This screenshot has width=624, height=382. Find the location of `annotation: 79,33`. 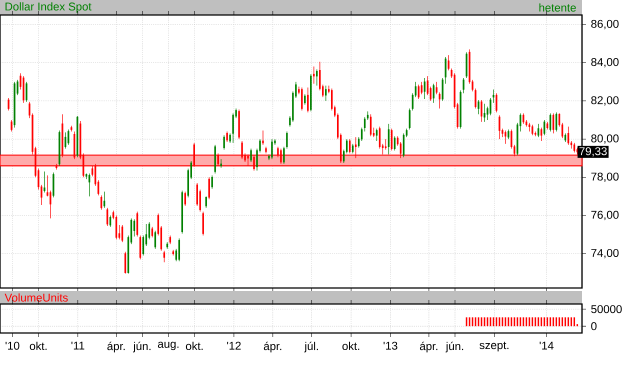

annotation: 79,33 is located at coordinates (593, 152).